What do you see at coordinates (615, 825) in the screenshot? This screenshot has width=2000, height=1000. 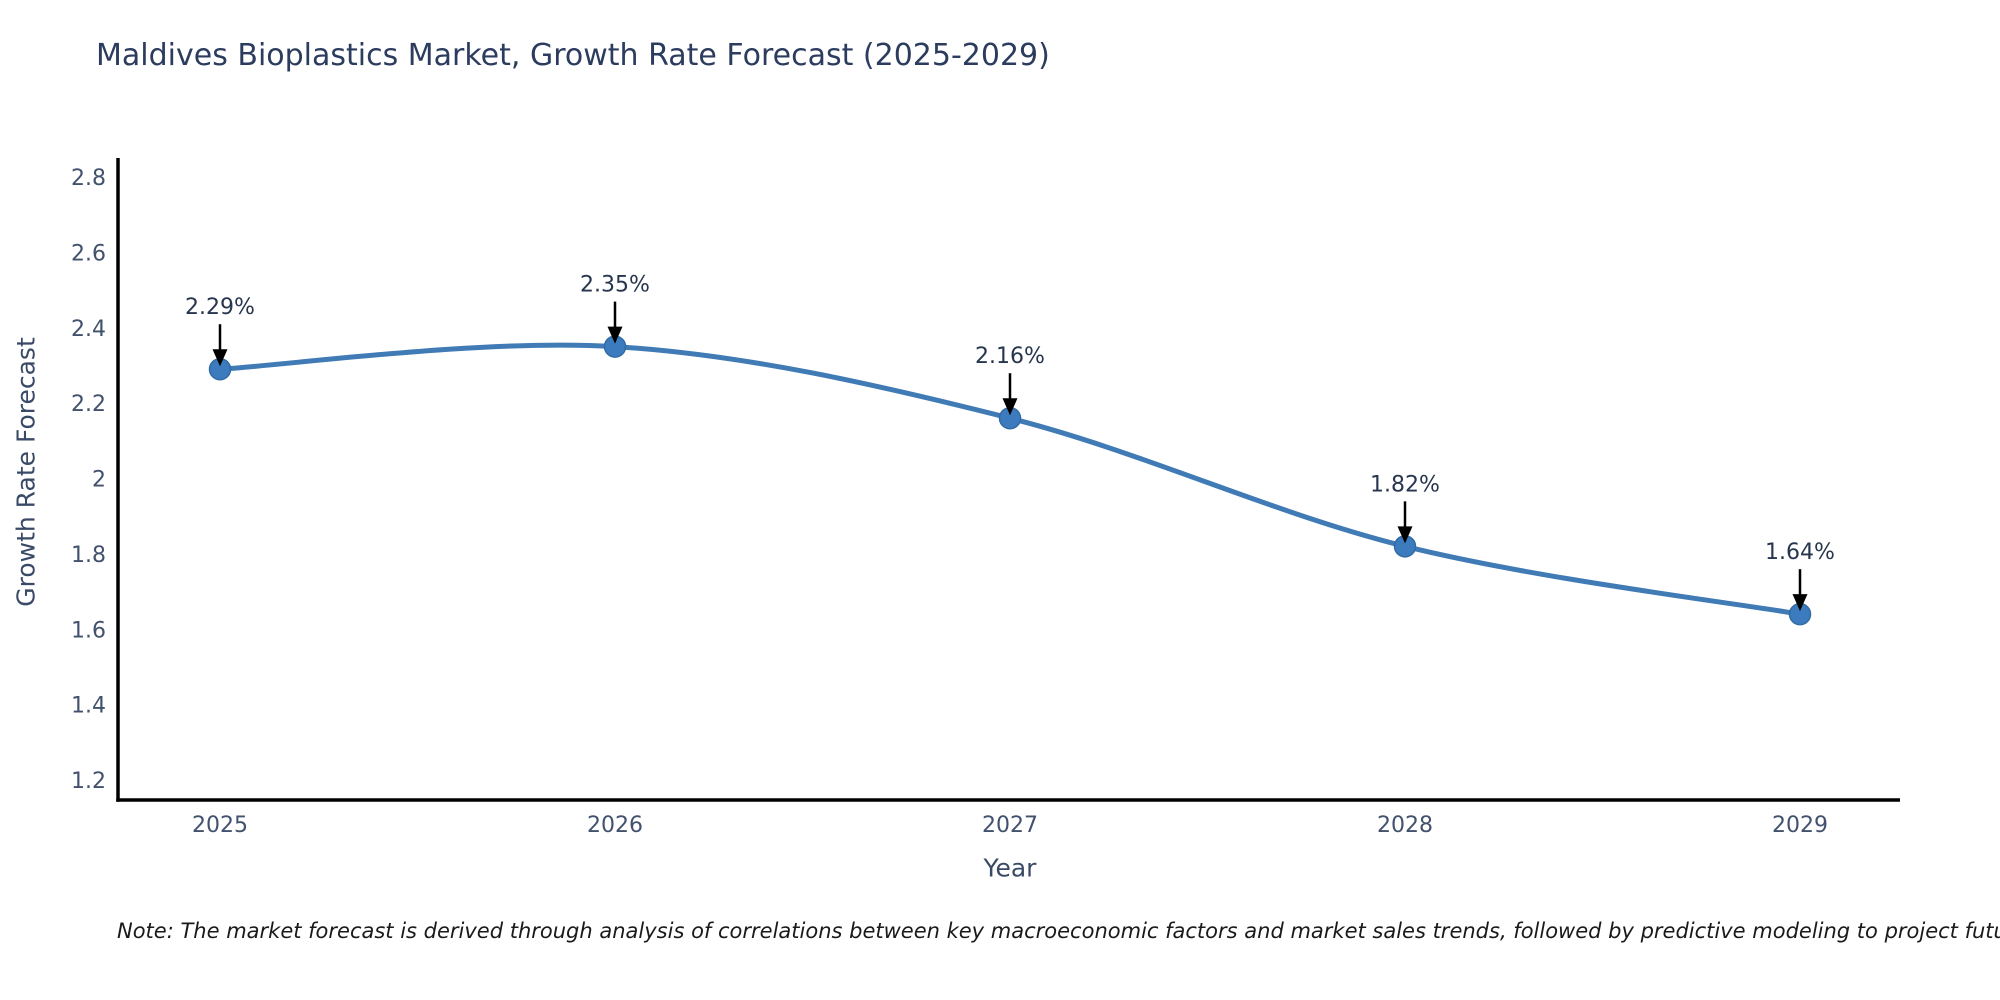 I see `x-tick-label: 2026` at bounding box center [615, 825].